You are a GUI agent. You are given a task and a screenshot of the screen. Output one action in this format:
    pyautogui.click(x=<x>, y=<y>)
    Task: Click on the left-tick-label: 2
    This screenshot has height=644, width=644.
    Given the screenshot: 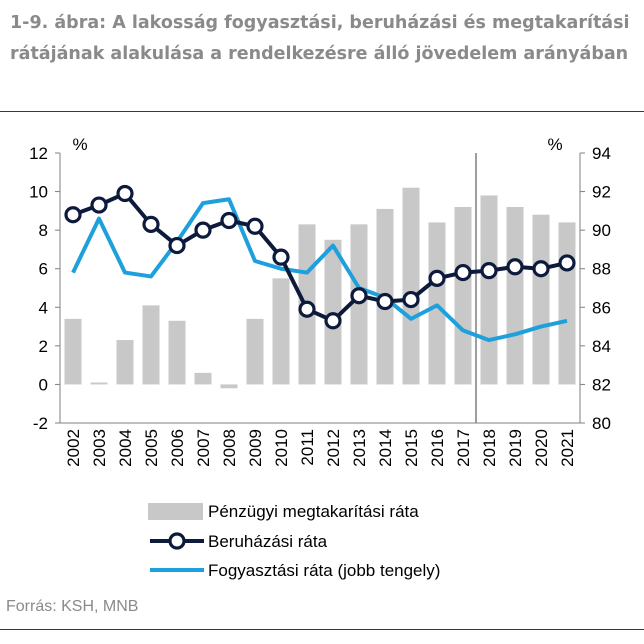 What is the action you would take?
    pyautogui.click(x=43, y=346)
    